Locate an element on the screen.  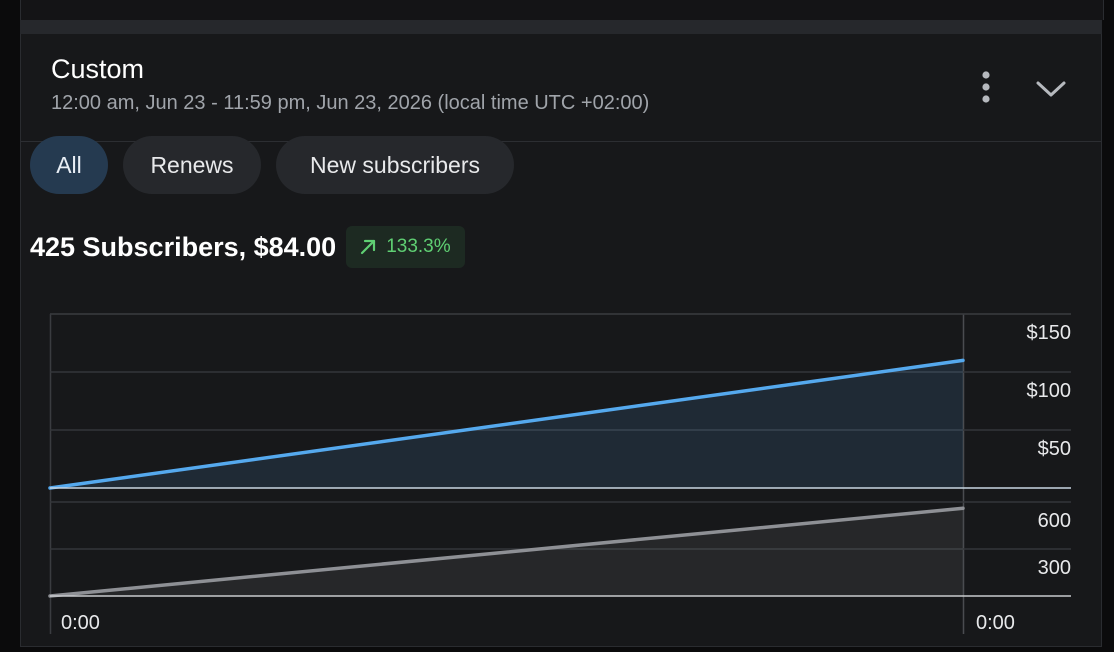
summary-row: 425 Subscribers, $84.00 133.3% is located at coordinates (247, 247).